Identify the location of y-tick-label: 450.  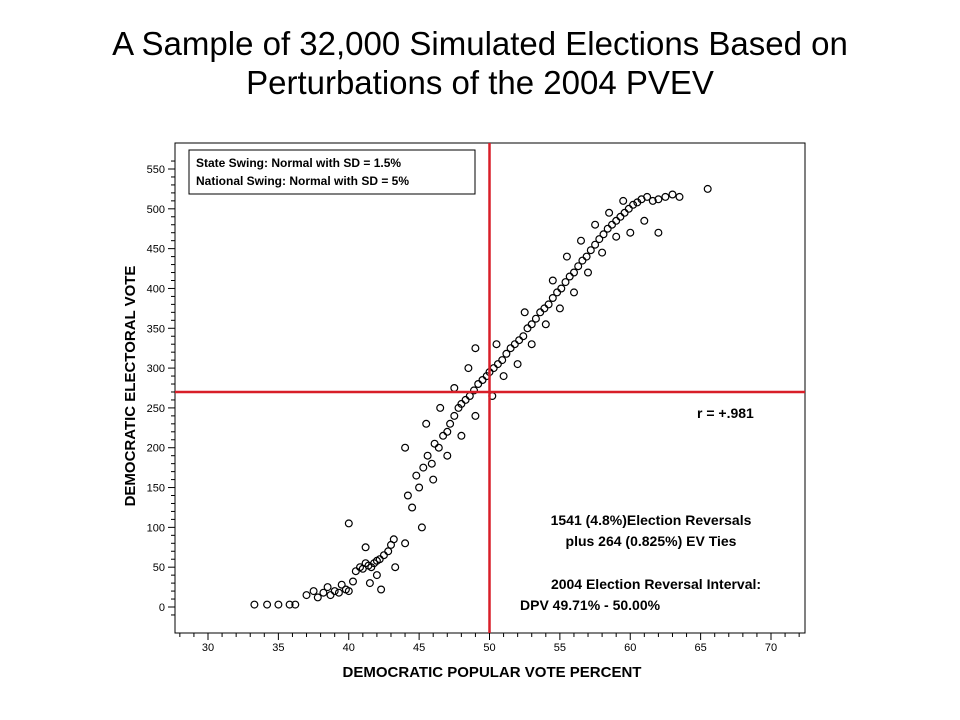
(156, 250).